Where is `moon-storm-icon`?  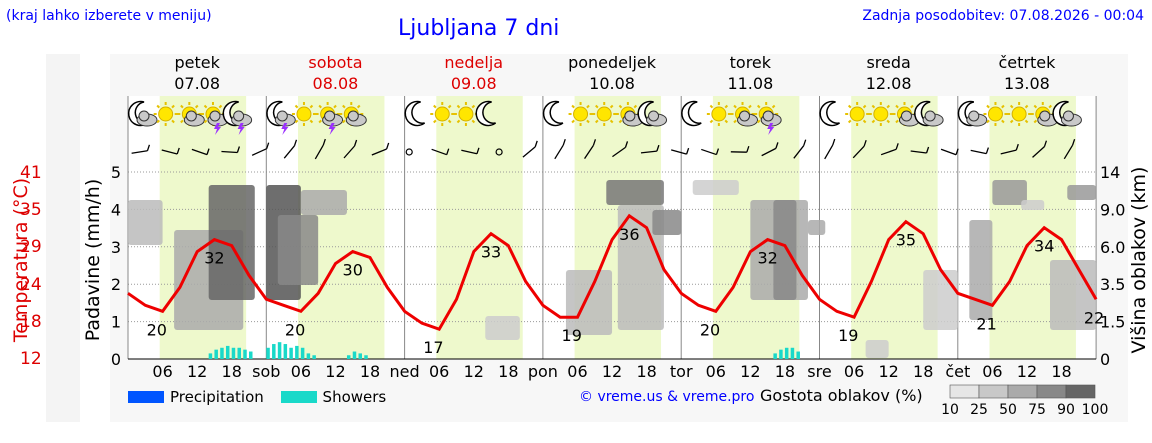
moon-storm-icon is located at coordinates (237, 117).